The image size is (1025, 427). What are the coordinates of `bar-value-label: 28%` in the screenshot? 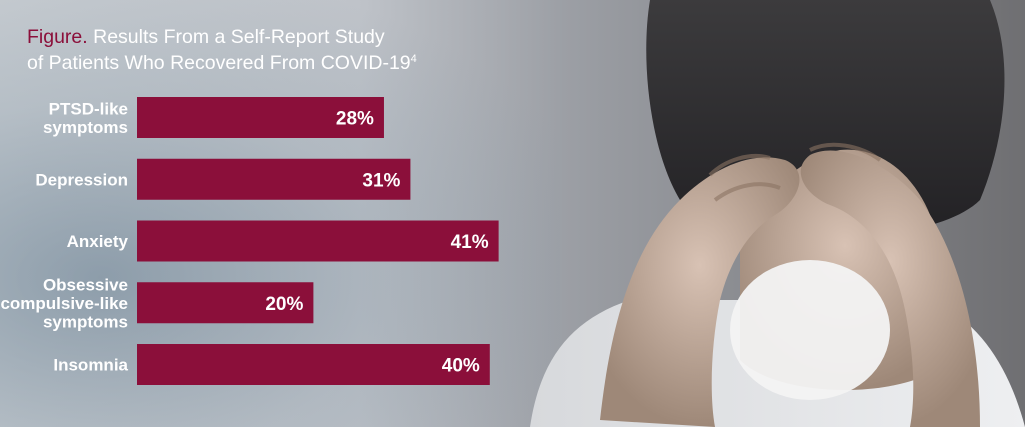 It's located at (355, 119).